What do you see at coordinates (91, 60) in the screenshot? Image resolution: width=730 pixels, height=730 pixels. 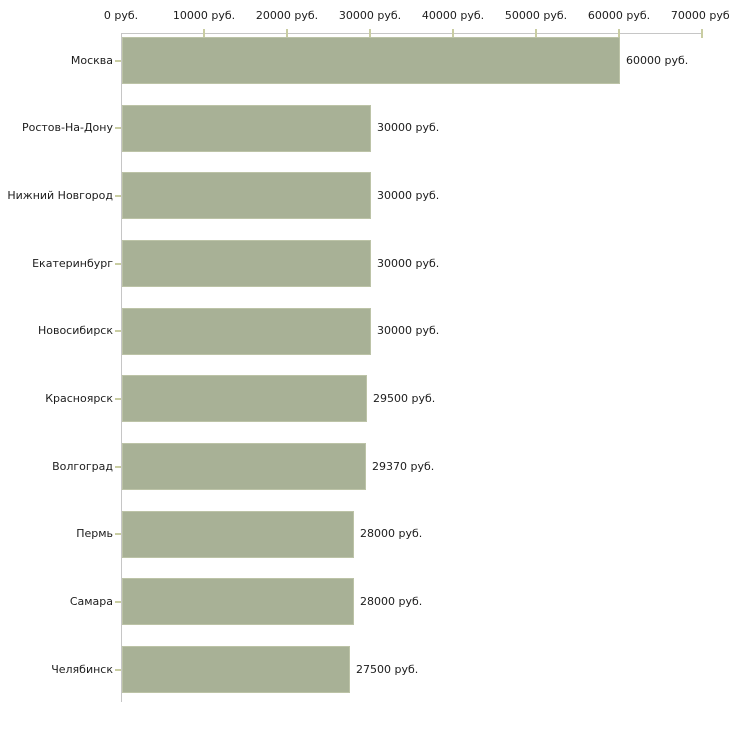 I see `category-label: Москва` at bounding box center [91, 60].